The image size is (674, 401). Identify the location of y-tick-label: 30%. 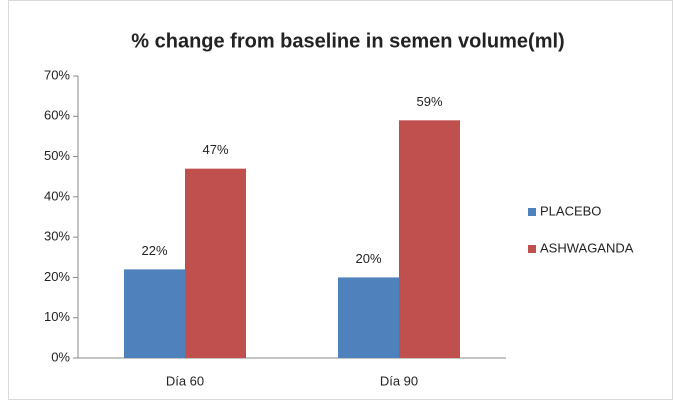
(57, 236).